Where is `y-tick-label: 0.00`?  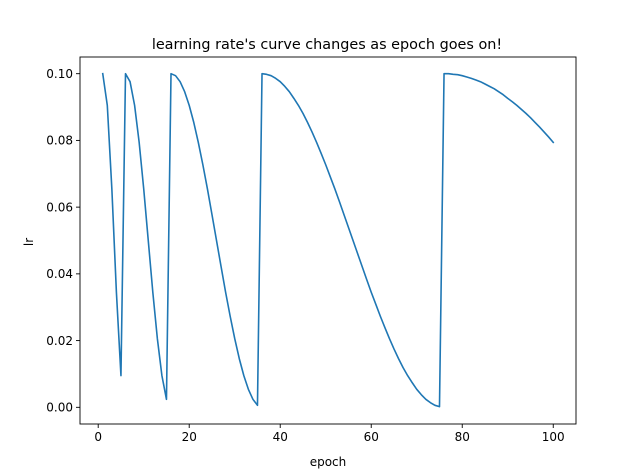 y-tick-label: 0.00 is located at coordinates (59, 408).